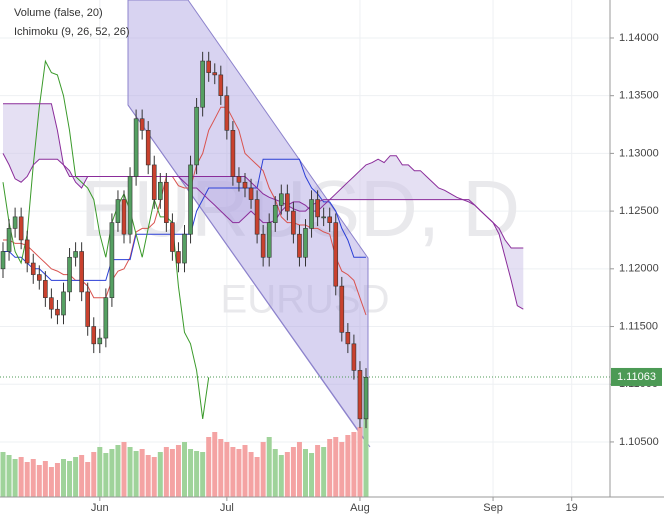 The width and height of the screenshot is (664, 519). I want to click on watermark-sub: EURUSD, so click(305, 300).